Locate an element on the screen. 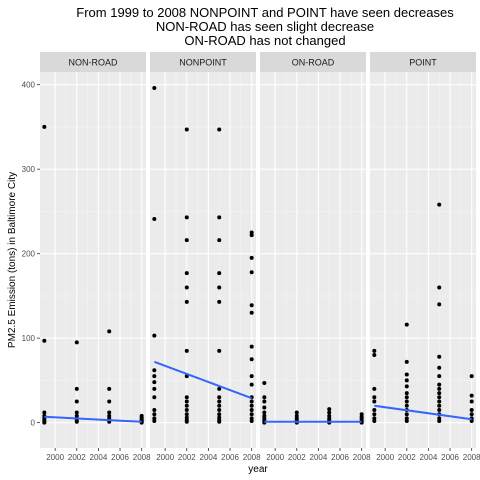 The height and width of the screenshot is (480, 480). y-tick-label: 200 is located at coordinates (29, 254).